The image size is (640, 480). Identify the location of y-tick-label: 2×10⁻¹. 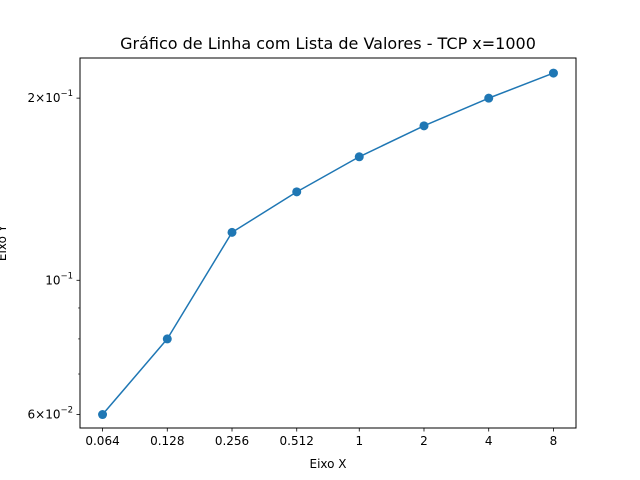
(51, 97).